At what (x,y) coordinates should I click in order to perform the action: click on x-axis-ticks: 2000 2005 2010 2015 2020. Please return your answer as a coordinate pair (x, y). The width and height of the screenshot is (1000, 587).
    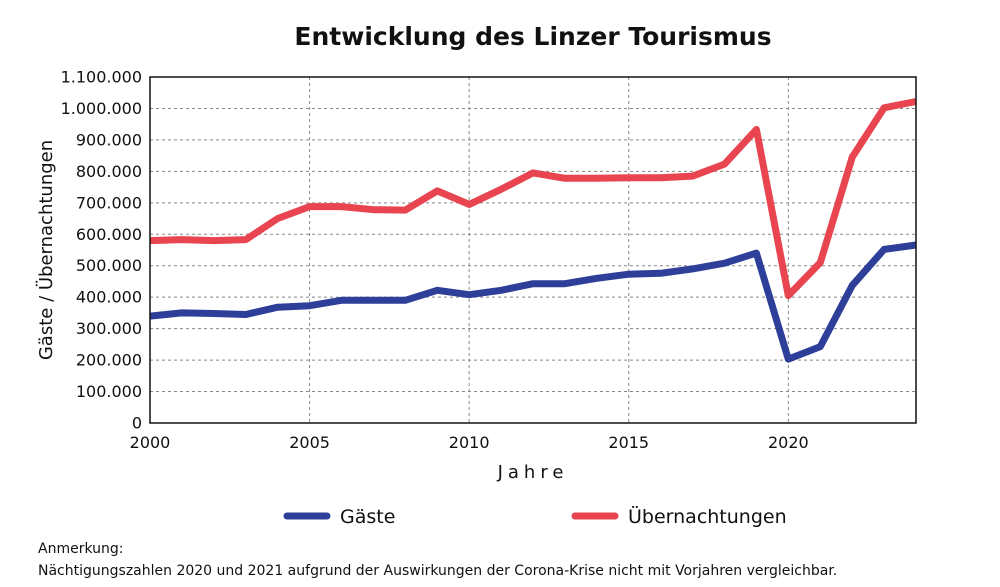
    Looking at the image, I should click on (469, 442).